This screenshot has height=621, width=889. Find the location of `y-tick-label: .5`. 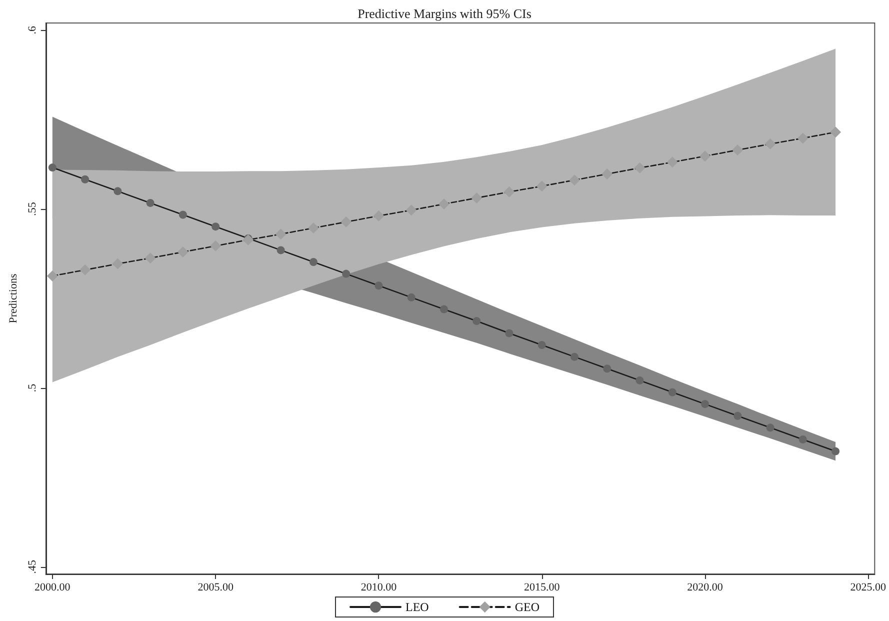

y-tick-label: .5 is located at coordinates (32, 387).